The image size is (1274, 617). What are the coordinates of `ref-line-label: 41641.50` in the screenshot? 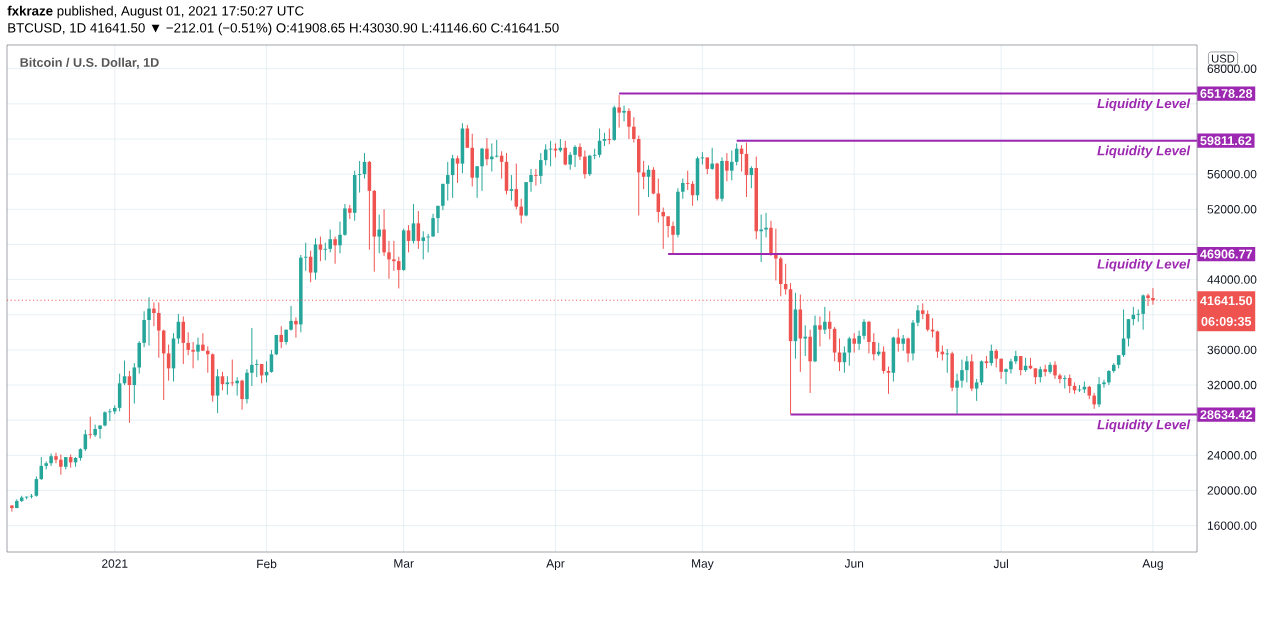 It's located at (1226, 301).